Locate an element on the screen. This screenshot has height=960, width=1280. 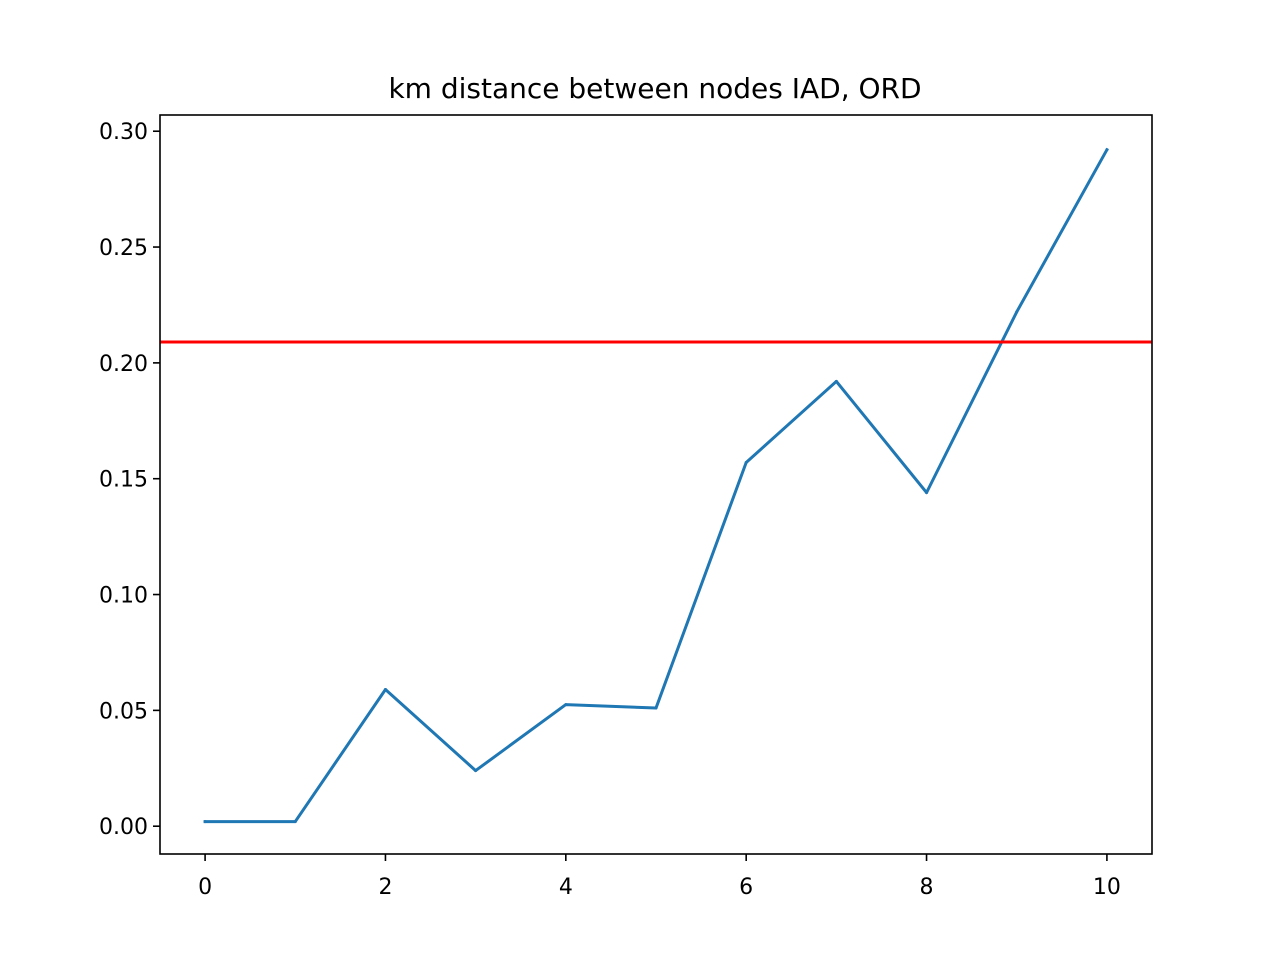
x-tick-label: 0 is located at coordinates (205, 887).